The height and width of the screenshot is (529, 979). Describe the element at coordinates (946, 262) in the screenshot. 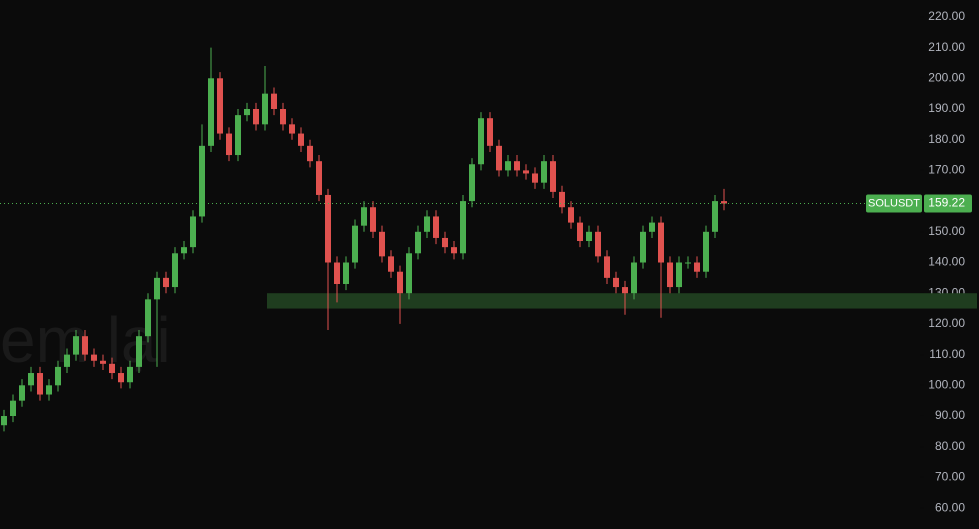

I see `y-tick-label: 140.00` at that location.